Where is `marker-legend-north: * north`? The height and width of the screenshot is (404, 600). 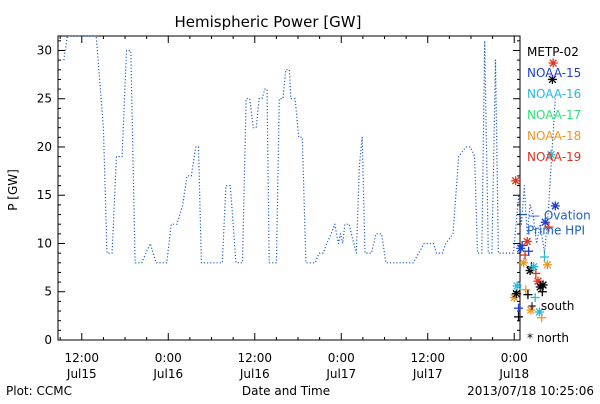
marker-legend-north: * north is located at coordinates (548, 338).